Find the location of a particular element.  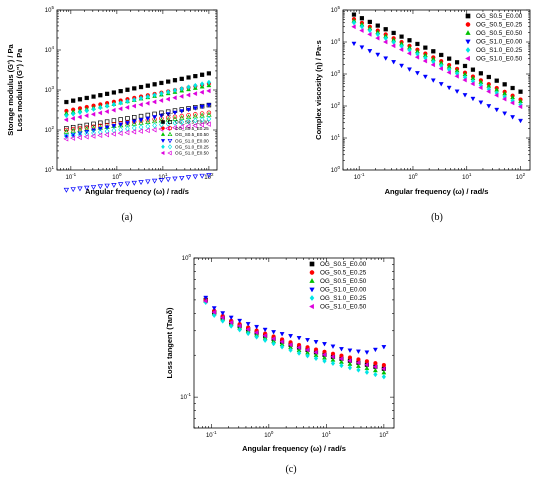

panel-a-y-axis-label-line1: Storage modulus (G') / Pa is located at coordinates (10, 89).